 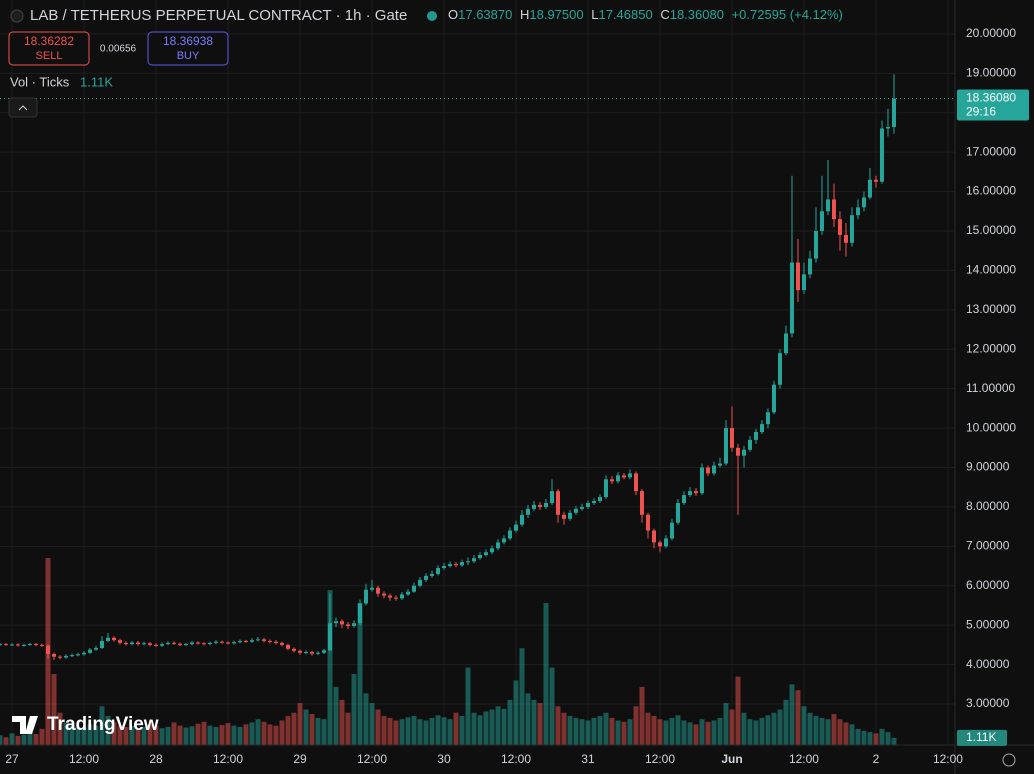 I want to click on buy-button, so click(x=188, y=48).